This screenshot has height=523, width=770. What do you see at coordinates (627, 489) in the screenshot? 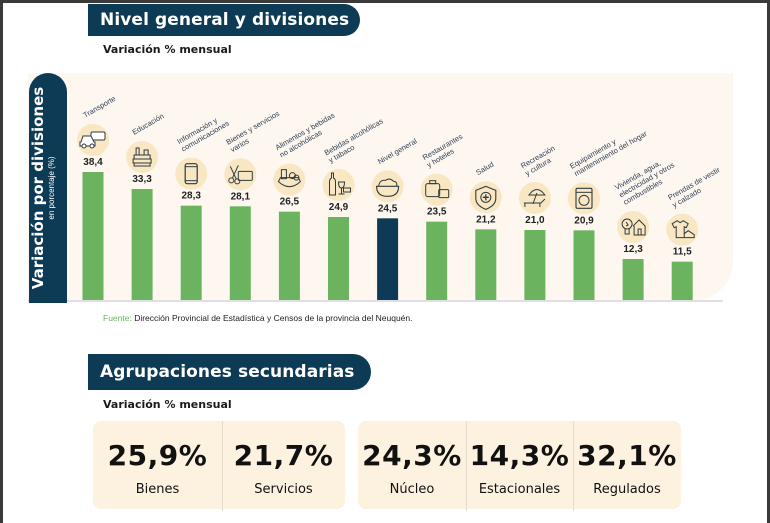
I see `stat-label: Regulados` at bounding box center [627, 489].